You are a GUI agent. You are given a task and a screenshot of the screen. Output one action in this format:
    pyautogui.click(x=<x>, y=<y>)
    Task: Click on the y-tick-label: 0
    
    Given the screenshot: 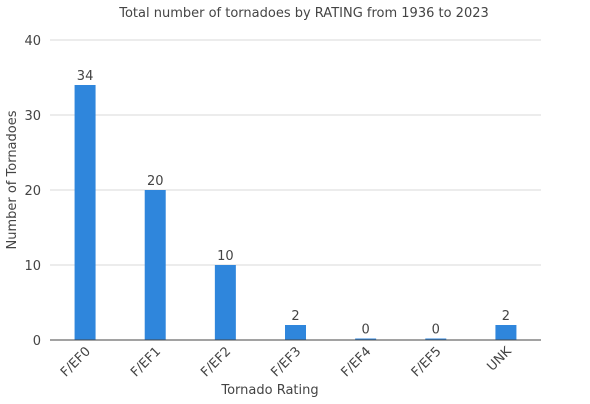 What is the action you would take?
    pyautogui.click(x=37, y=341)
    